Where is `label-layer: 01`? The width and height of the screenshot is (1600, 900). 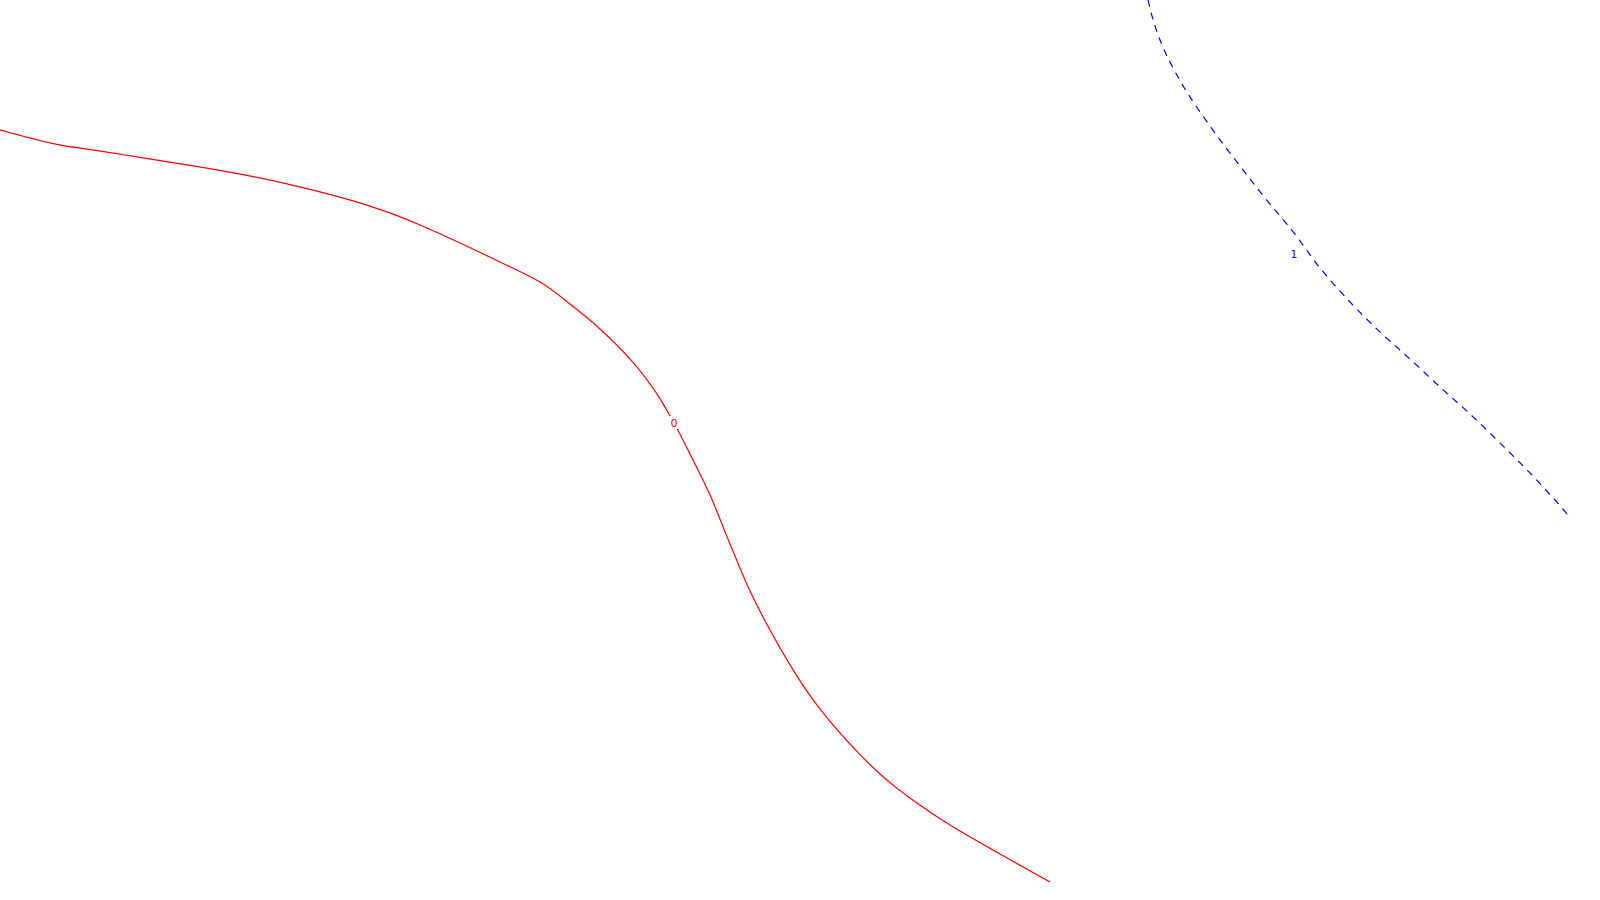
label-layer: 01 is located at coordinates (984, 338).